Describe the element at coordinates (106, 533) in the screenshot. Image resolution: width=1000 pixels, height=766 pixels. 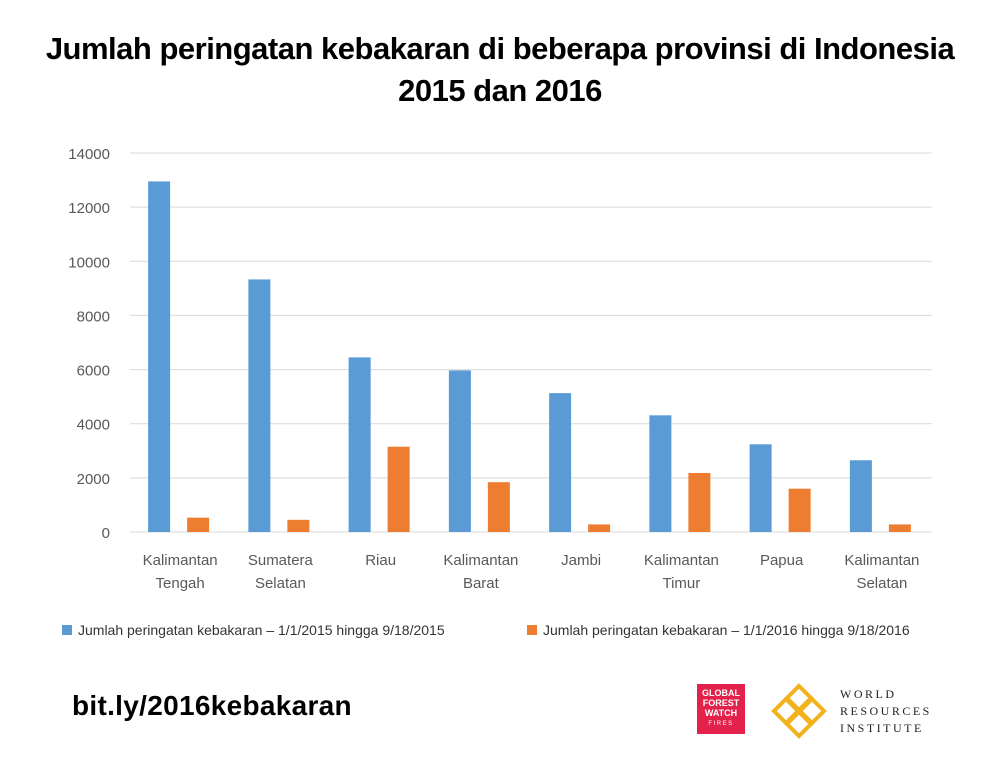
I see `y-tick-label: 0` at that location.